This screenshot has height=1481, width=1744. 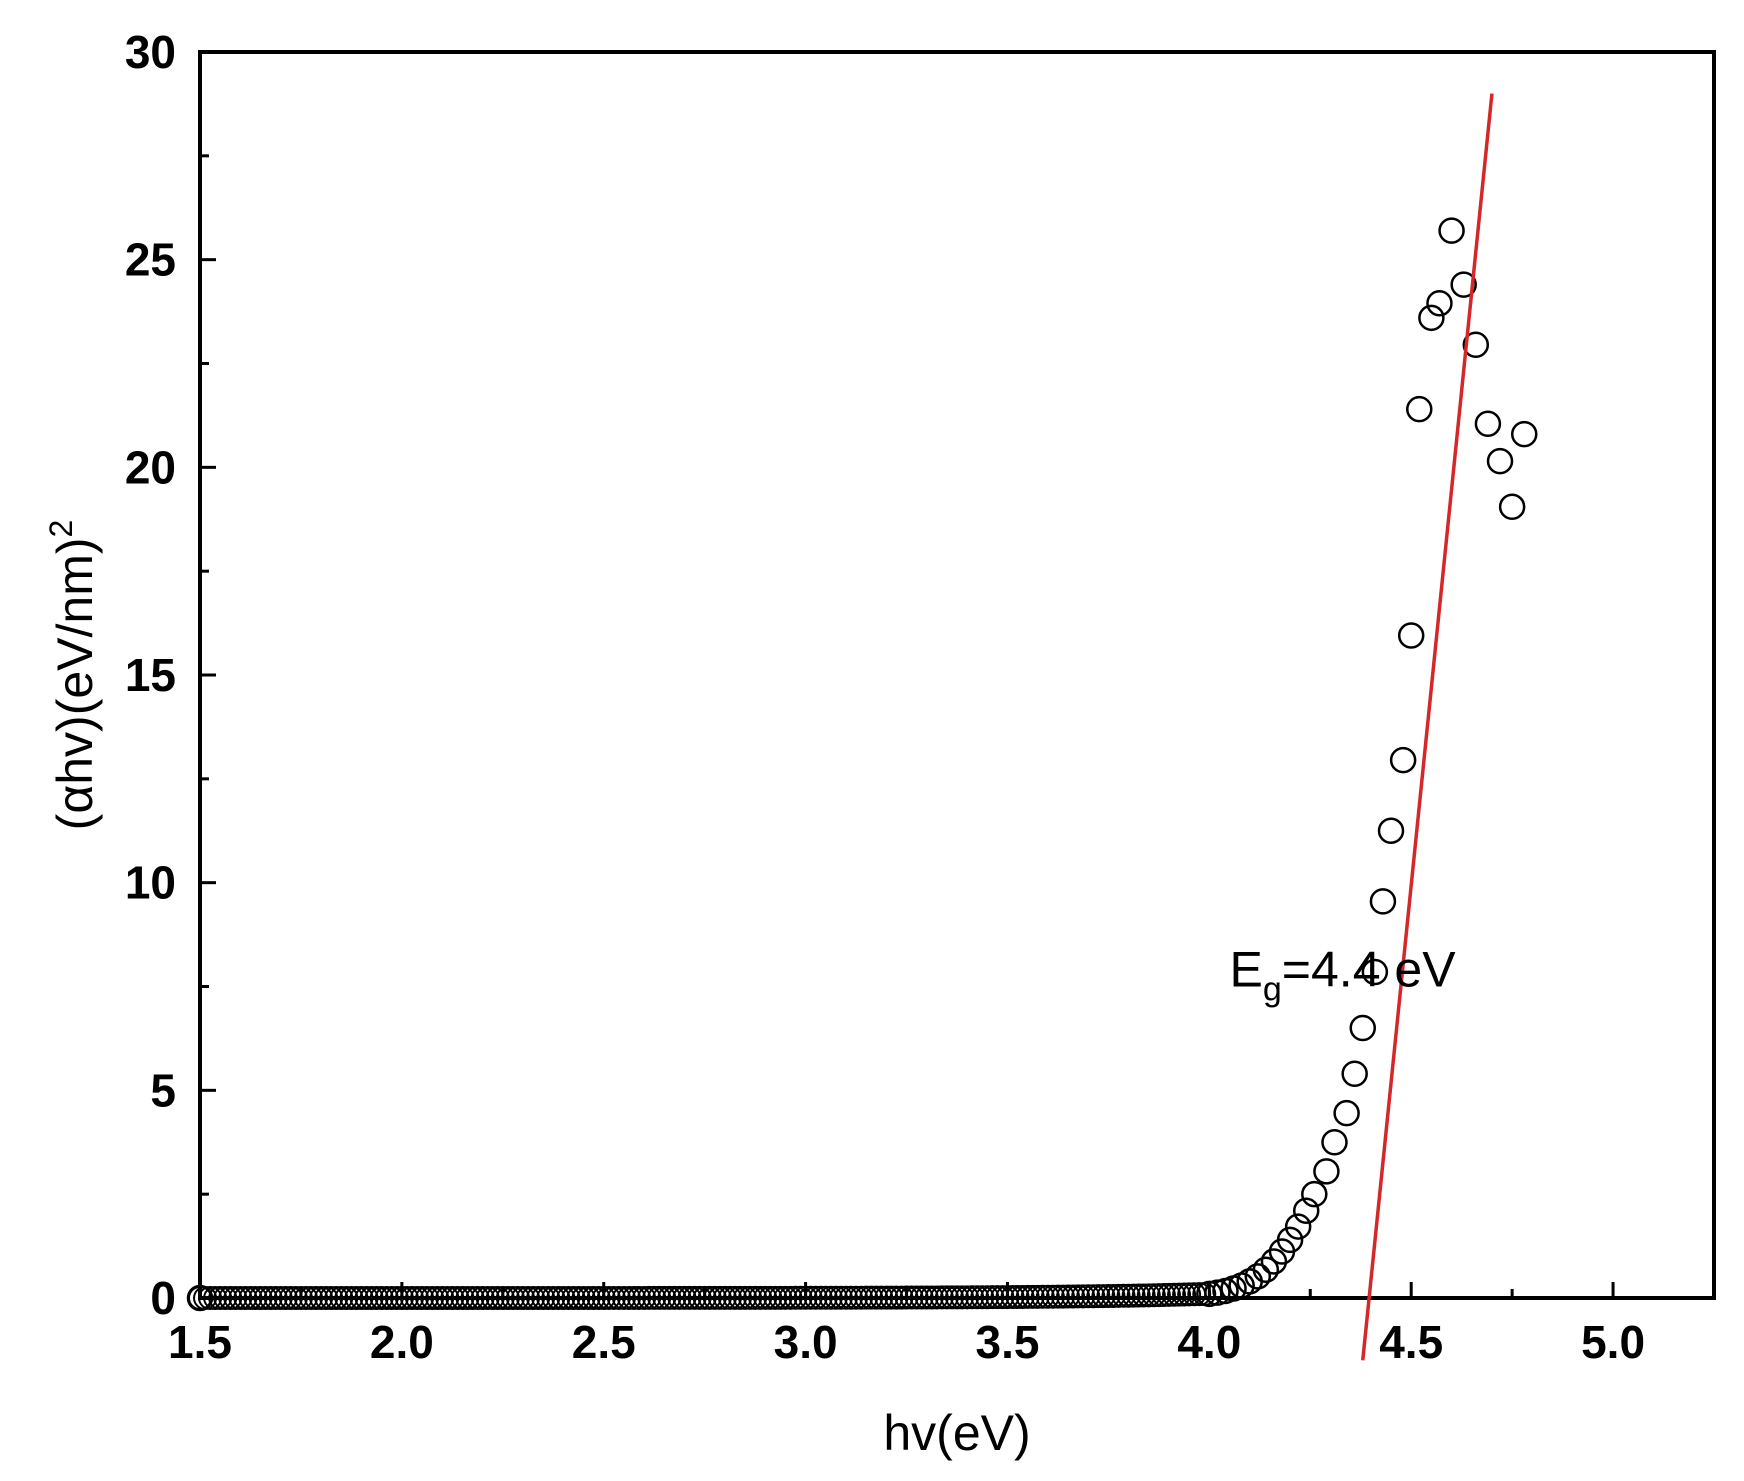 I want to click on x-tick-label: 2.0, so click(x=402, y=1342).